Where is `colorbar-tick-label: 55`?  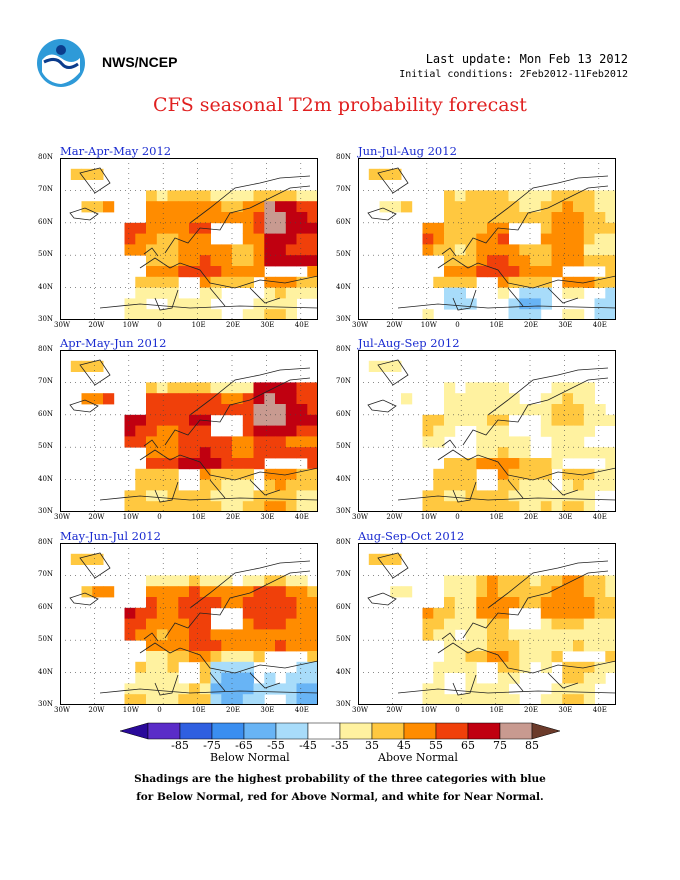 colorbar-tick-label: 55 is located at coordinates (436, 745).